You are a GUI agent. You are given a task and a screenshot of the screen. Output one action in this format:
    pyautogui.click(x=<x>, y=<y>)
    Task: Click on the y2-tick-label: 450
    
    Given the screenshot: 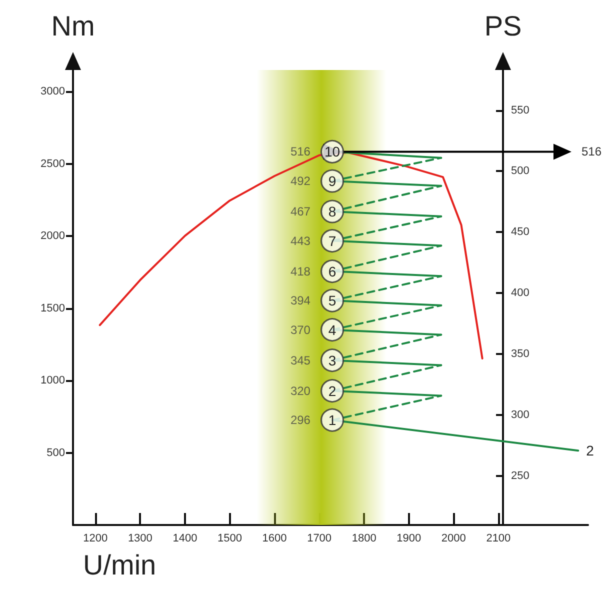 What is the action you would take?
    pyautogui.click(x=520, y=232)
    